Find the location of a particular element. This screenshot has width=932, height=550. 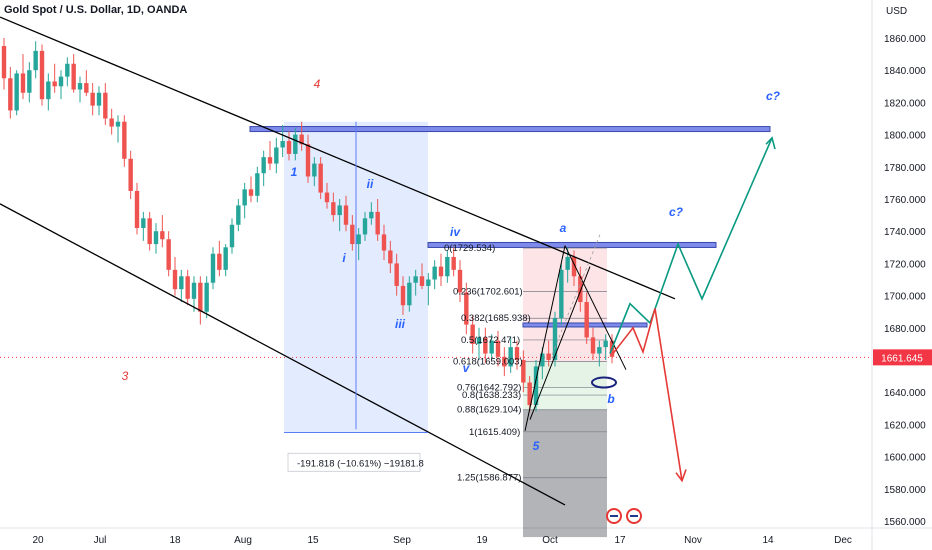

projection-bullish is located at coordinates (691, 245).